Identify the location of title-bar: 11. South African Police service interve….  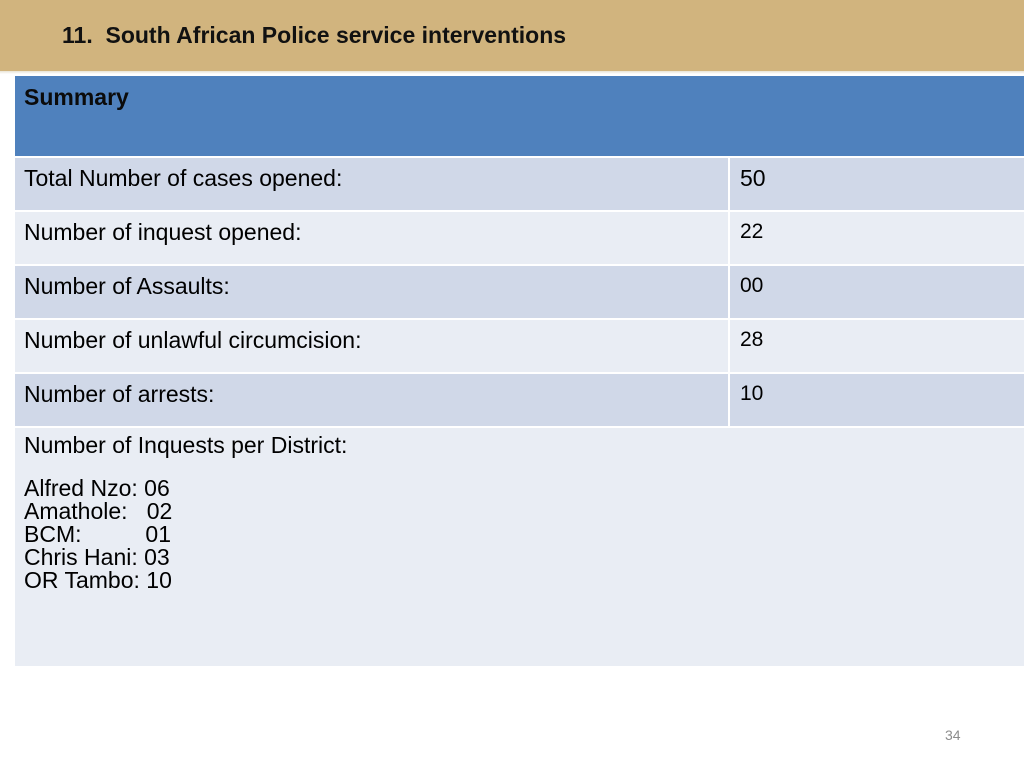
(512, 35).